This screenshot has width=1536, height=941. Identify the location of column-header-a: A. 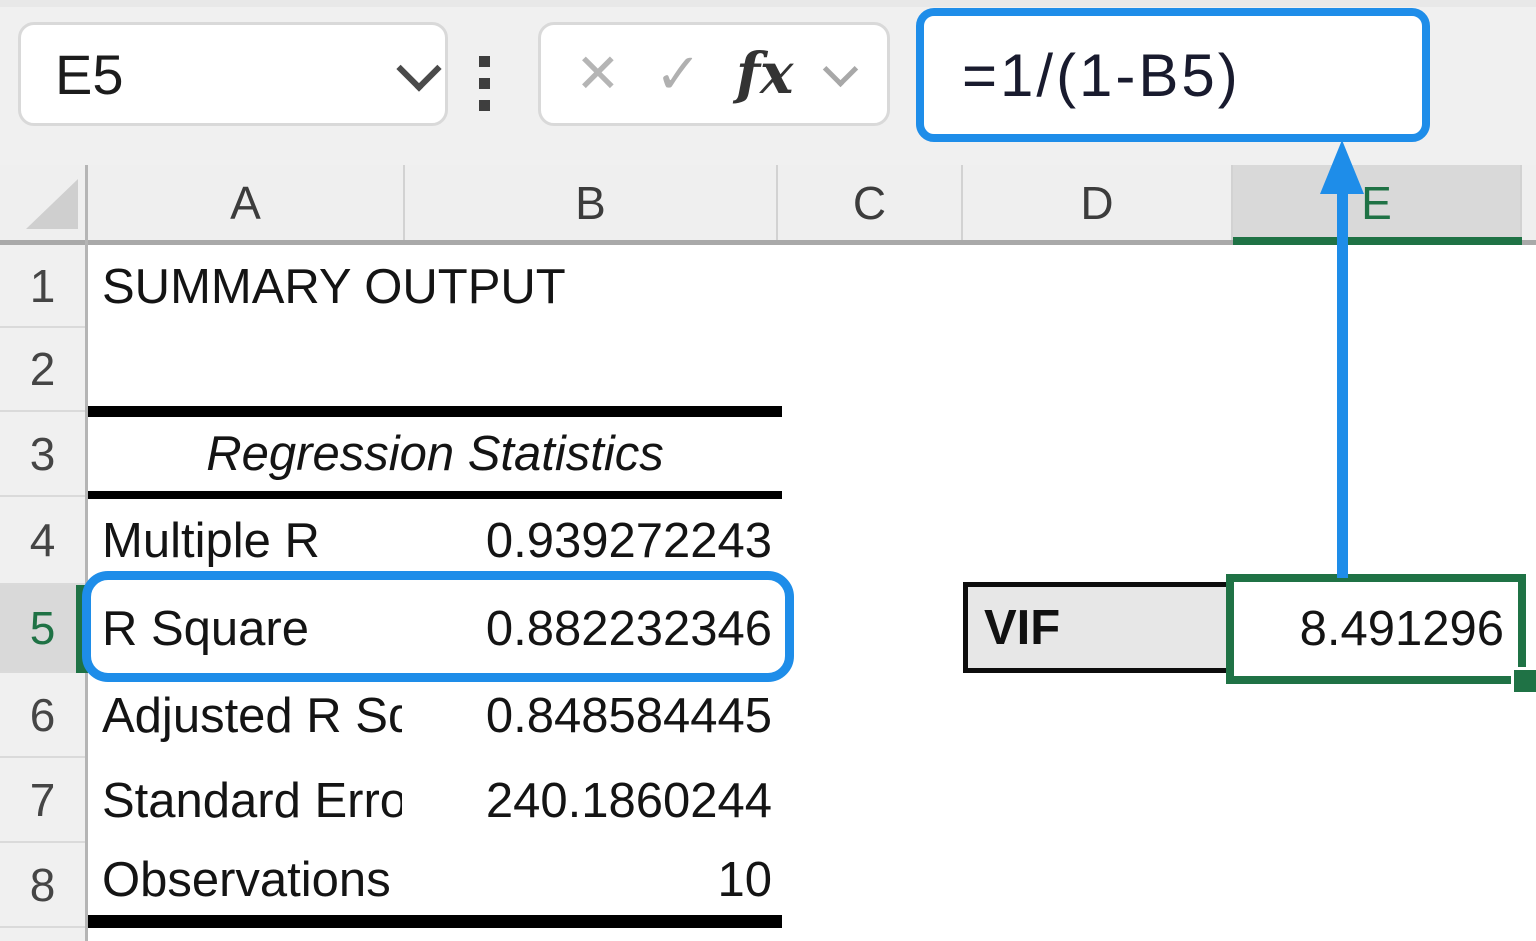
(246, 202).